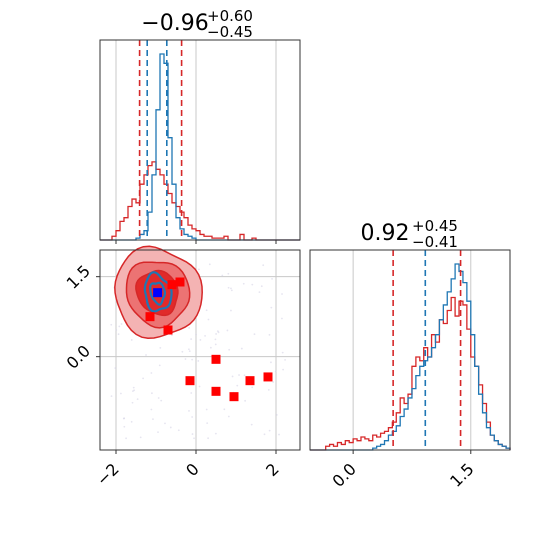 The width and height of the screenshot is (550, 550). I want to click on param1-title-upper: +0.60, so click(230, 16).